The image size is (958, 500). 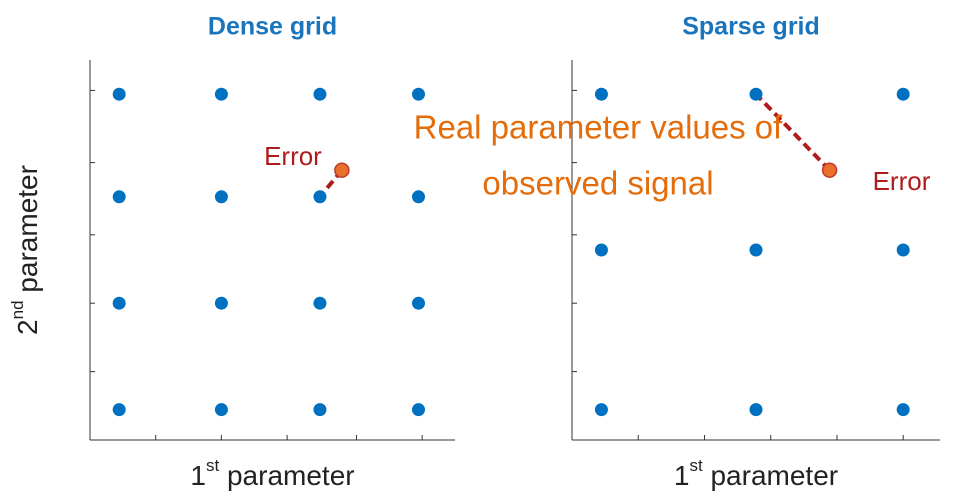 I want to click on error-line, so click(x=793, y=132).